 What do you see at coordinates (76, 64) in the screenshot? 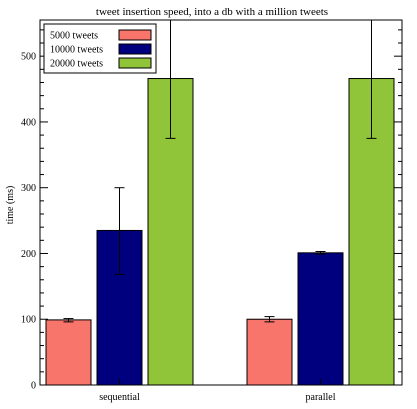
I see `legend-label: 20000 tweets` at bounding box center [76, 64].